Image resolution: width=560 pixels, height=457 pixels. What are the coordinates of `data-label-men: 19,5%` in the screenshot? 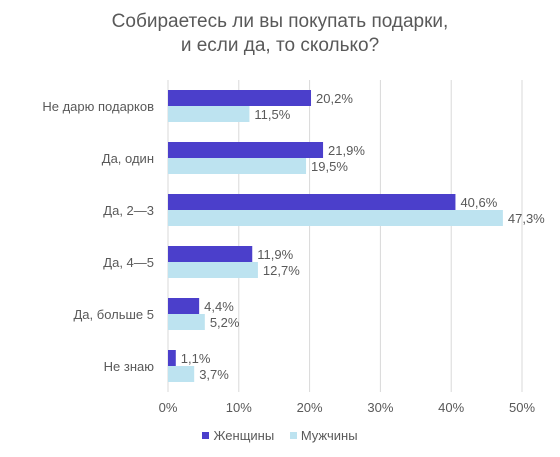 It's located at (329, 166).